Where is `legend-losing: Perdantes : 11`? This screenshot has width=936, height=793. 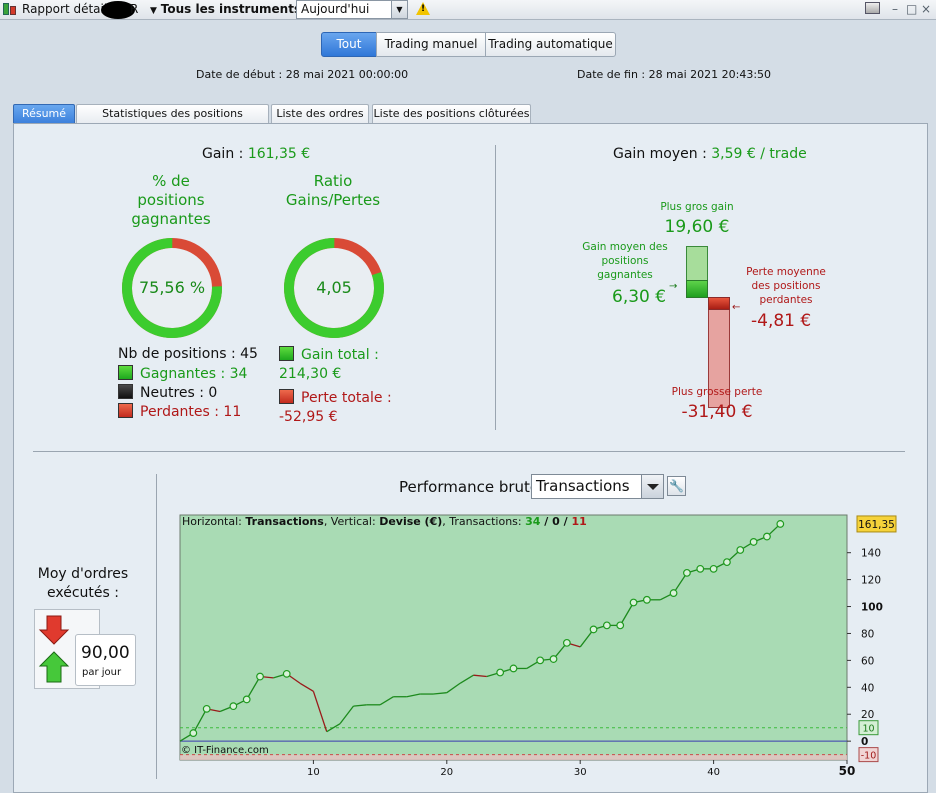 legend-losing: Perdantes : 11 is located at coordinates (179, 411).